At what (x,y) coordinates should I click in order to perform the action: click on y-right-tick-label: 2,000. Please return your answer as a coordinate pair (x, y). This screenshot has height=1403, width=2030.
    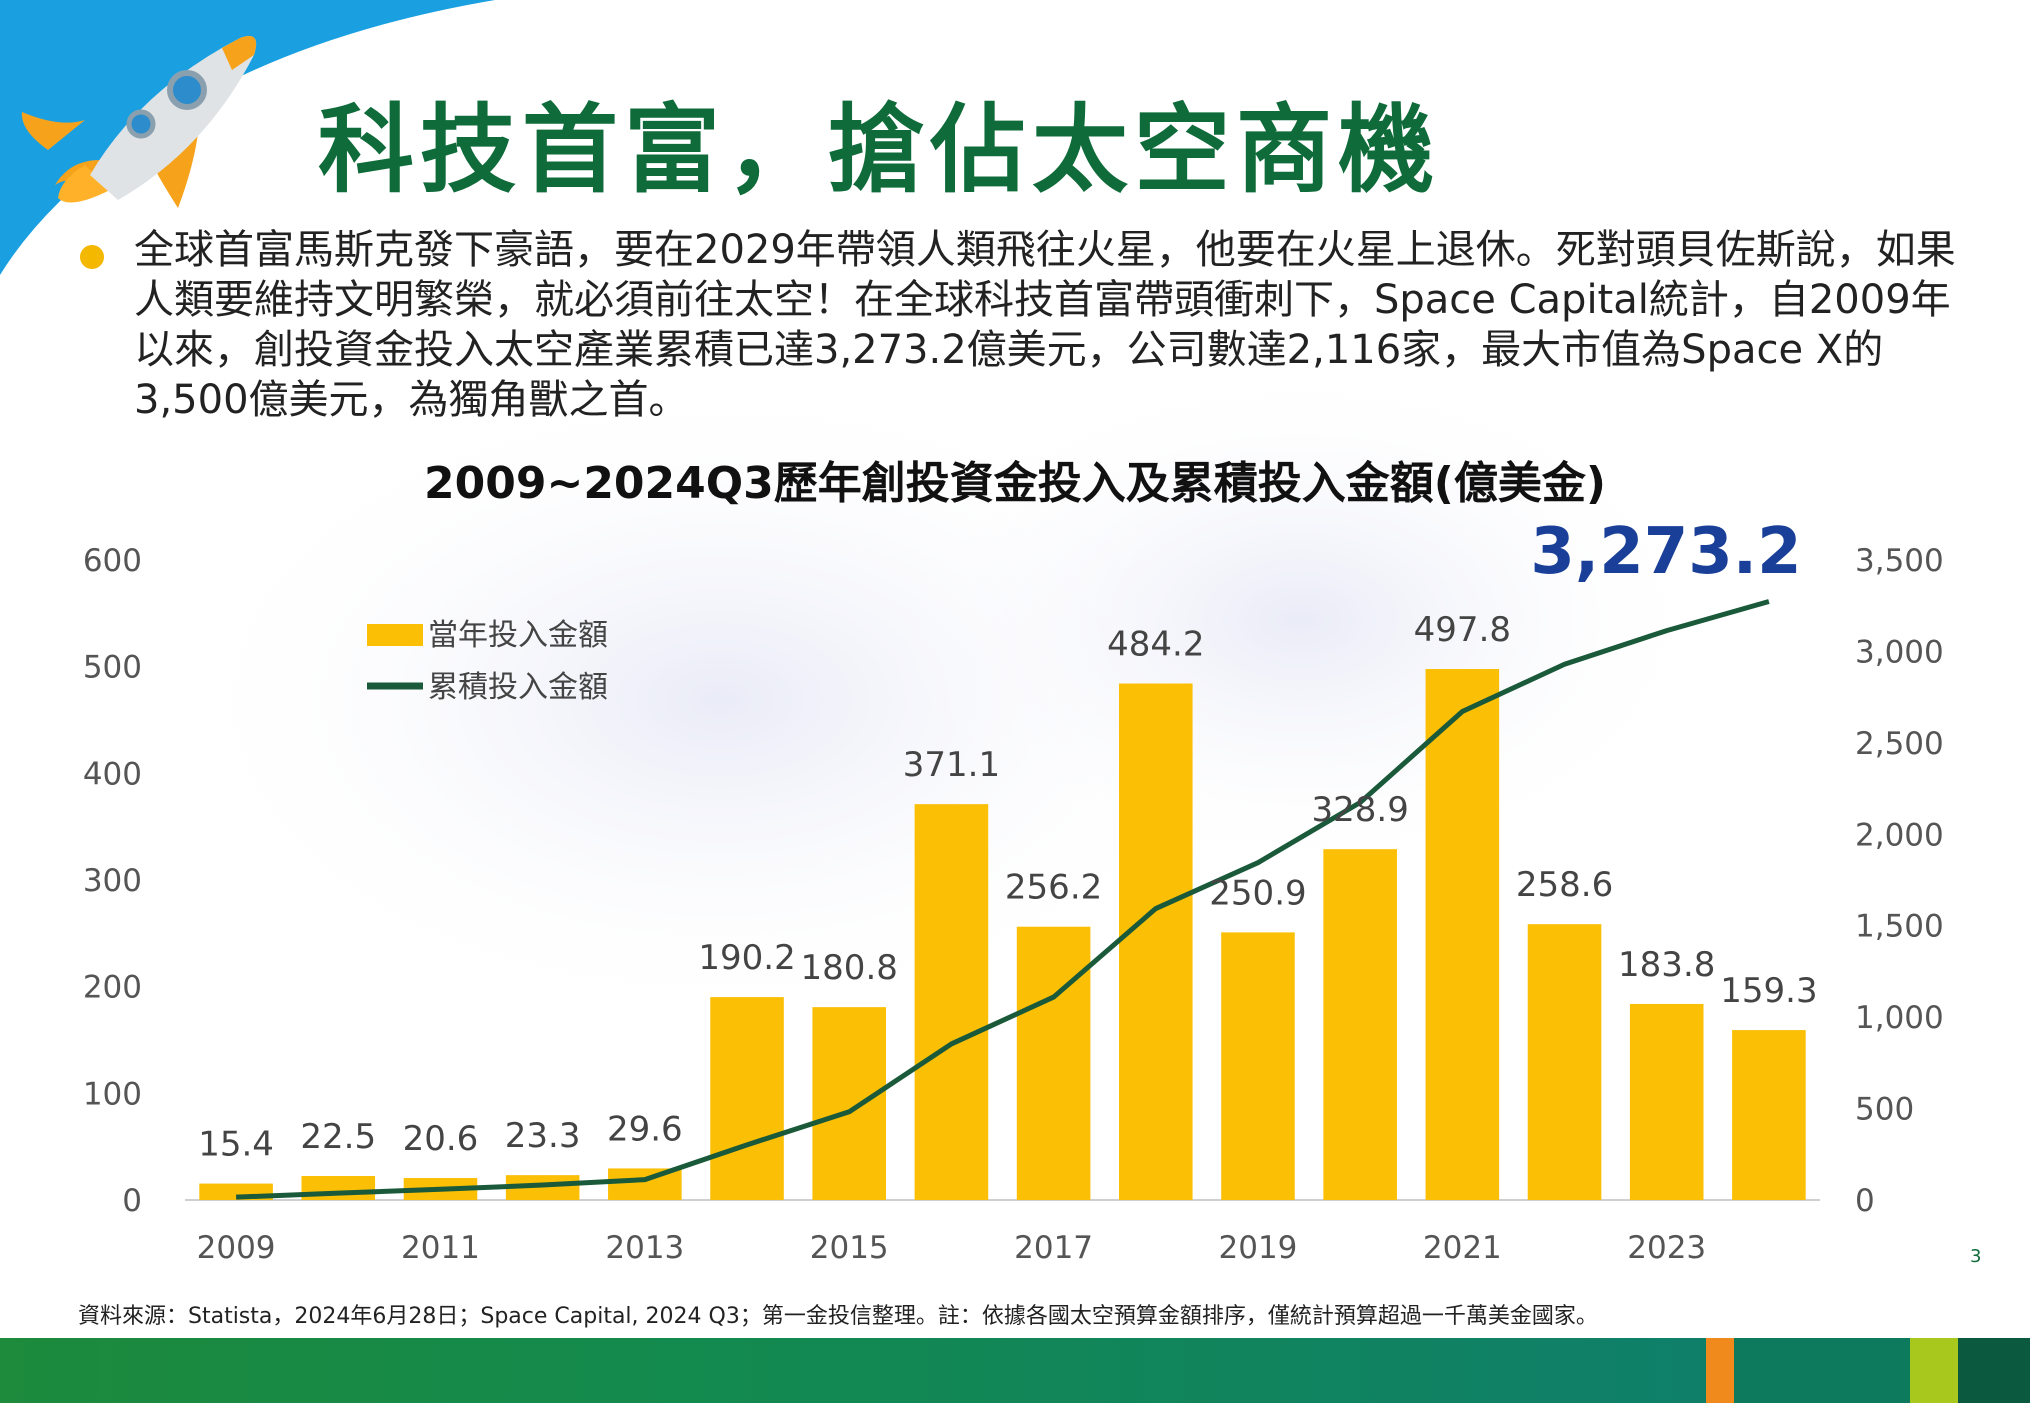
    Looking at the image, I should click on (1899, 835).